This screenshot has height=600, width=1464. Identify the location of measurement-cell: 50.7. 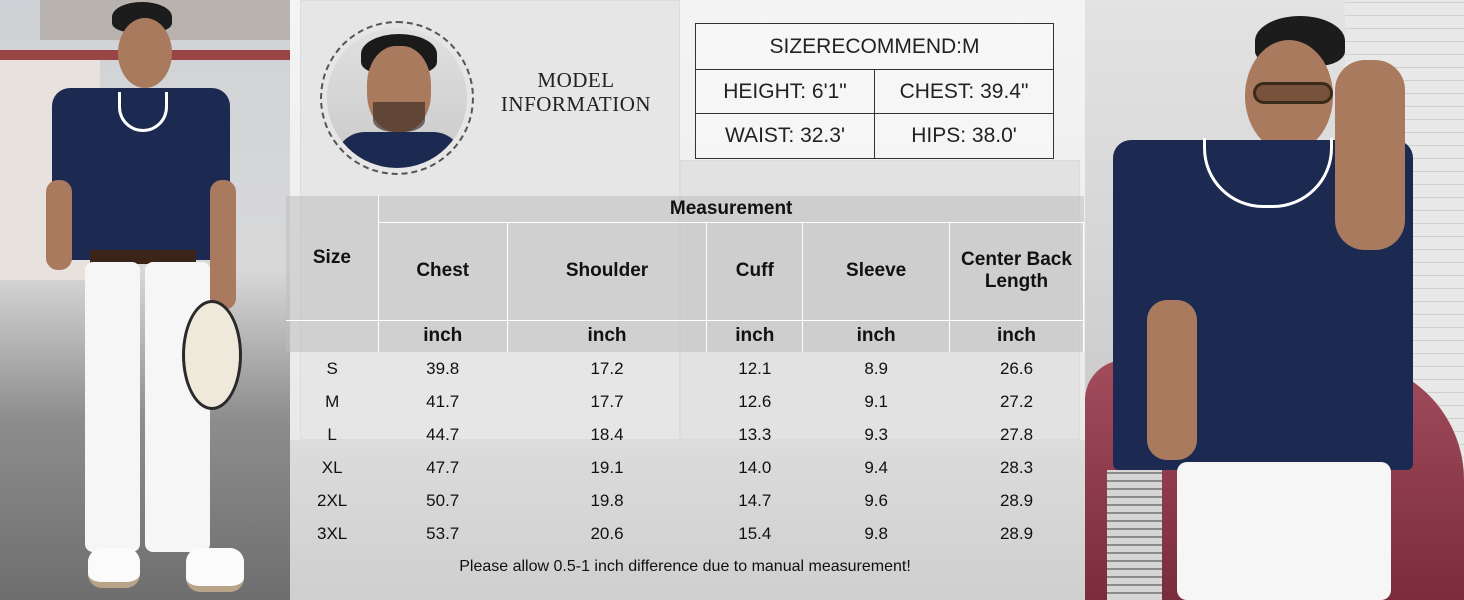
(443, 500).